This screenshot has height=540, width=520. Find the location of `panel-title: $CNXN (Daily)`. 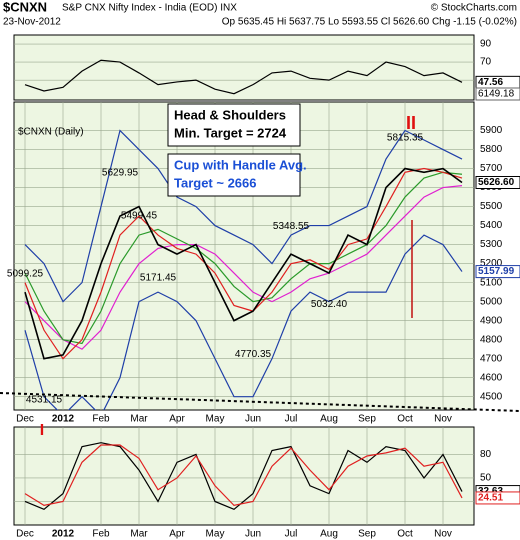

panel-title: $CNXN (Daily) is located at coordinates (51, 132).